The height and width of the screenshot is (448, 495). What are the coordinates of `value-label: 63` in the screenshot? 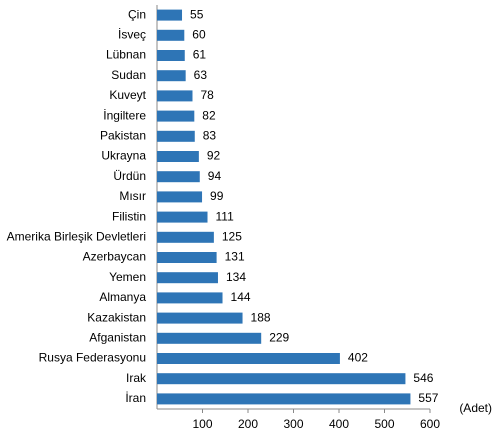 It's located at (201, 75).